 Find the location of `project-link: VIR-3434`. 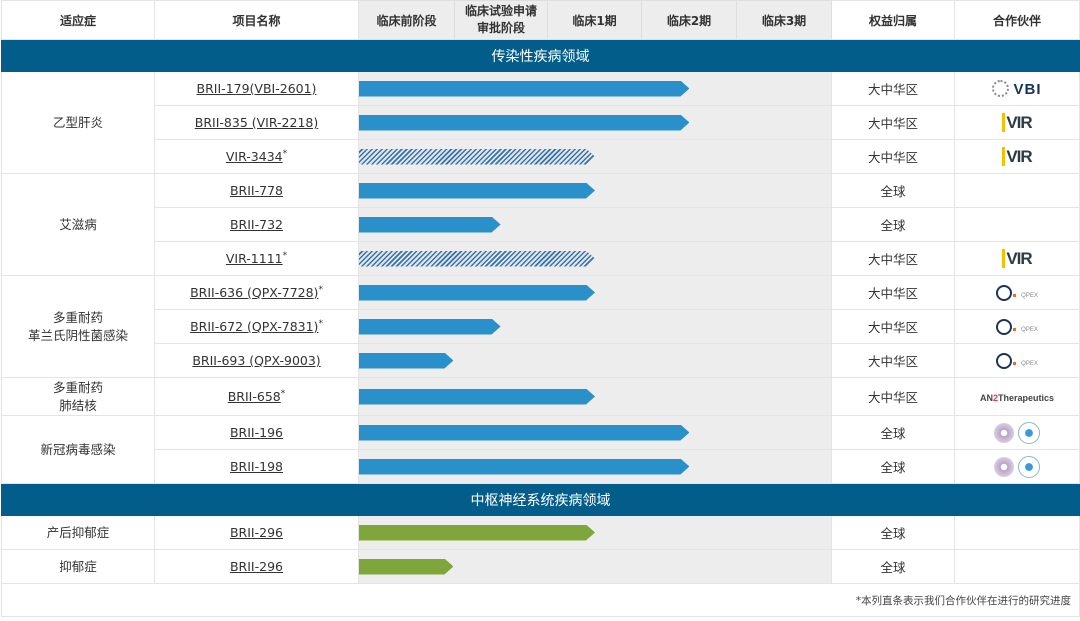

project-link: VIR-3434 is located at coordinates (254, 157).